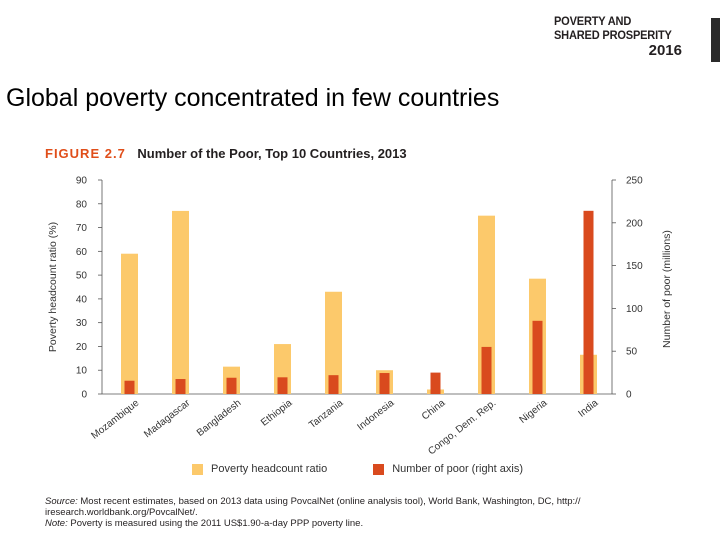  I want to click on category-label: Tanzania, so click(326, 414).